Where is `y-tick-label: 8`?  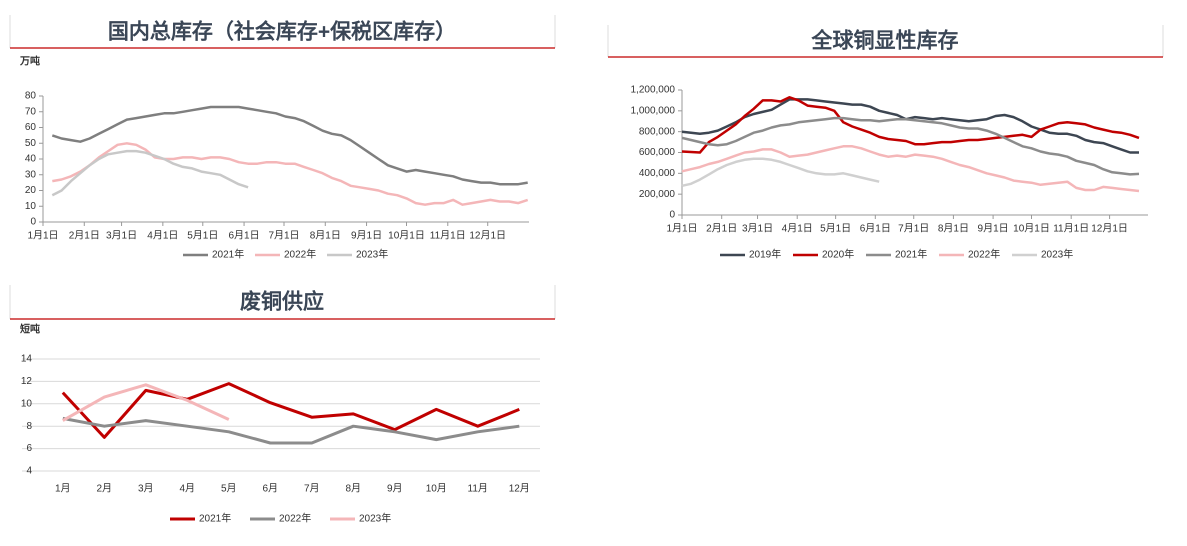
y-tick-label: 8 is located at coordinates (29, 426).